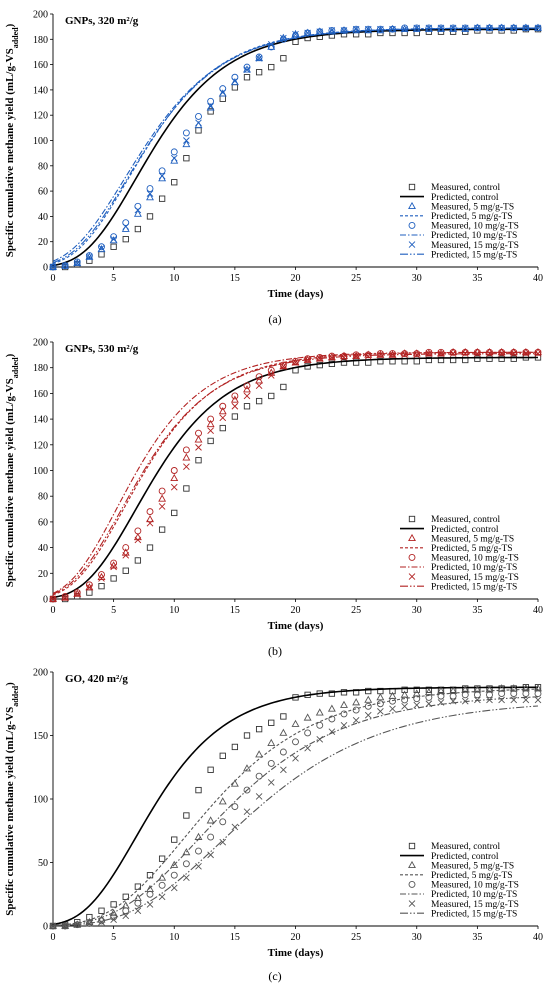 The height and width of the screenshot is (988, 550). What do you see at coordinates (472, 539) in the screenshot?
I see `legend-label: Measured, 5 mg/g-TS` at bounding box center [472, 539].